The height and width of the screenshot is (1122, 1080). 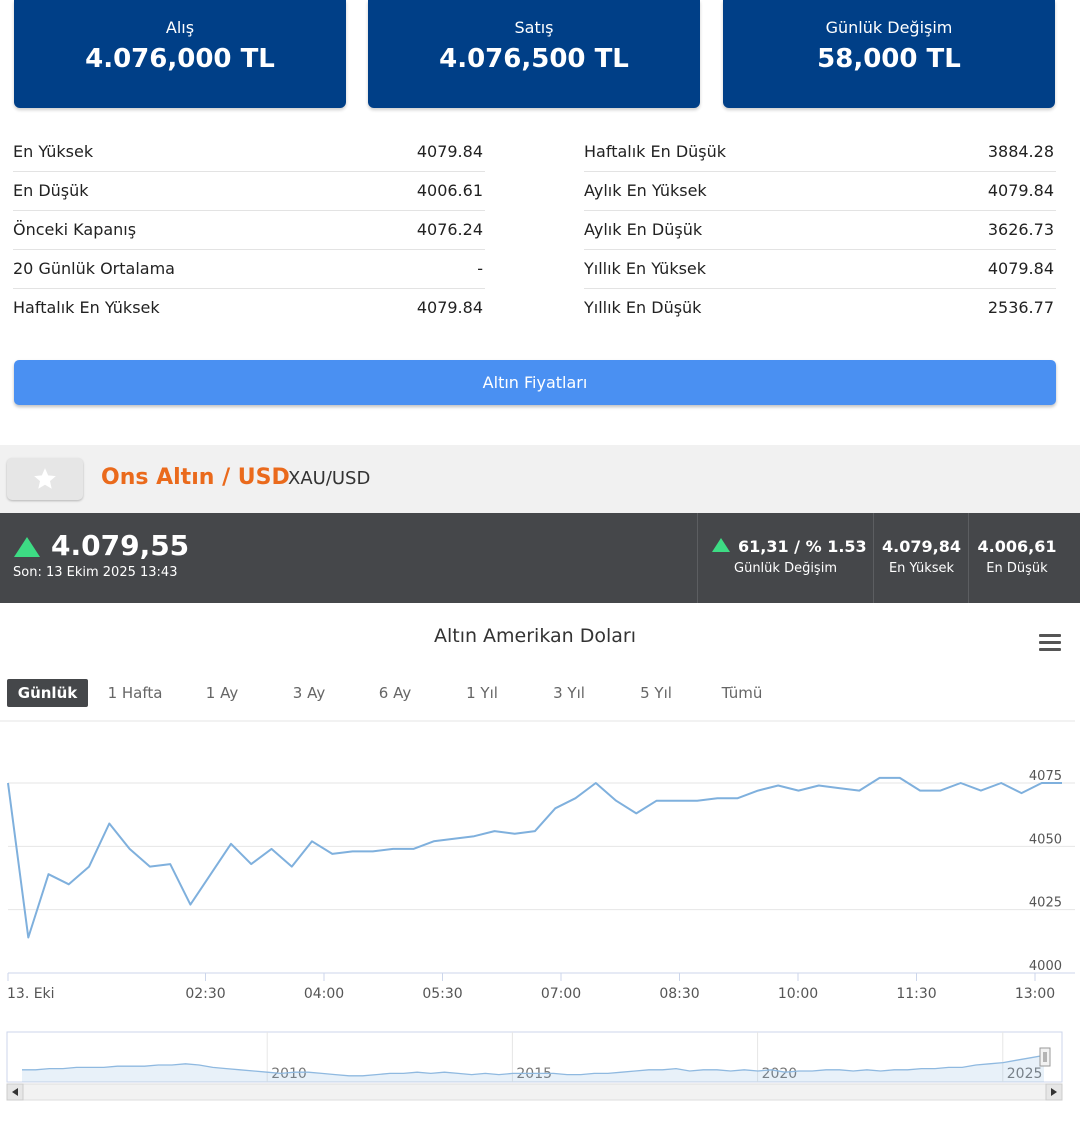 I want to click on x-tick-label: 13. Eki, so click(x=31, y=994).